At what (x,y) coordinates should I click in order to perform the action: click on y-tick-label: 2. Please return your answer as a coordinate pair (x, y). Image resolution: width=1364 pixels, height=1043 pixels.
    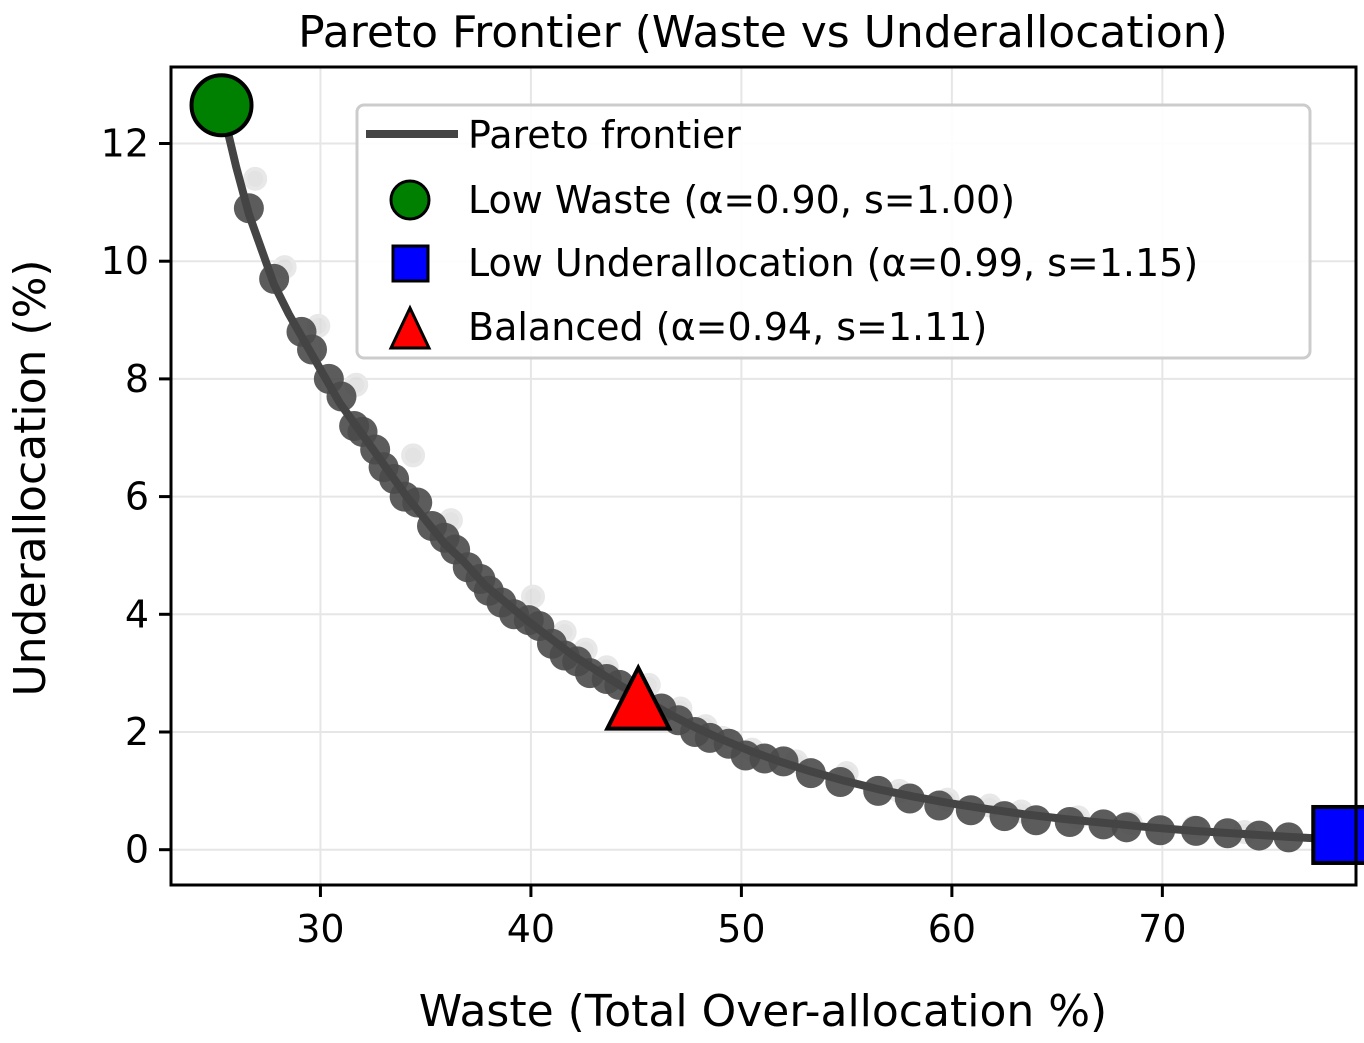
    Looking at the image, I should click on (137, 732).